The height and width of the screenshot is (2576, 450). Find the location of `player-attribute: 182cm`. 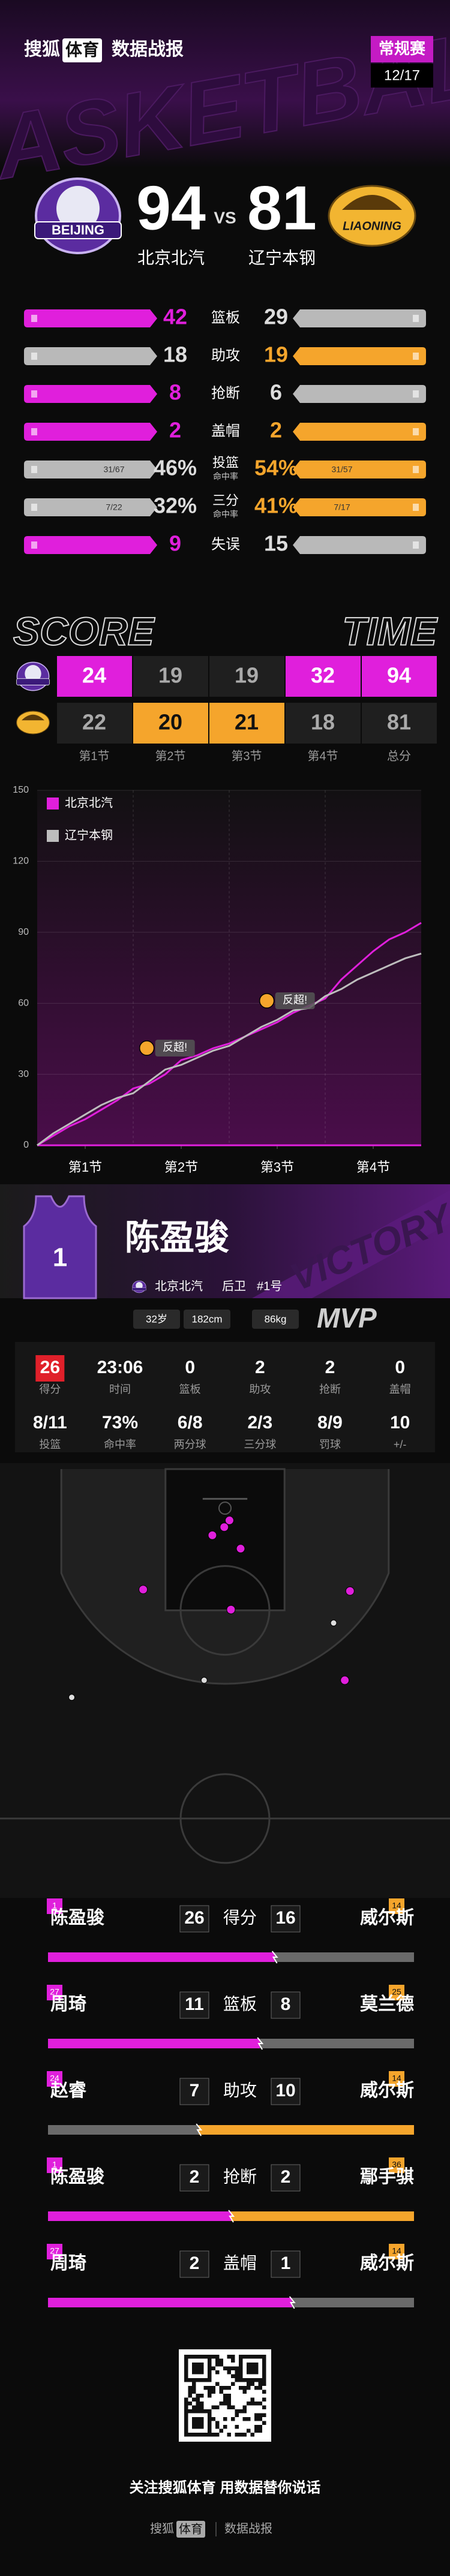

player-attribute: 182cm is located at coordinates (206, 1319).